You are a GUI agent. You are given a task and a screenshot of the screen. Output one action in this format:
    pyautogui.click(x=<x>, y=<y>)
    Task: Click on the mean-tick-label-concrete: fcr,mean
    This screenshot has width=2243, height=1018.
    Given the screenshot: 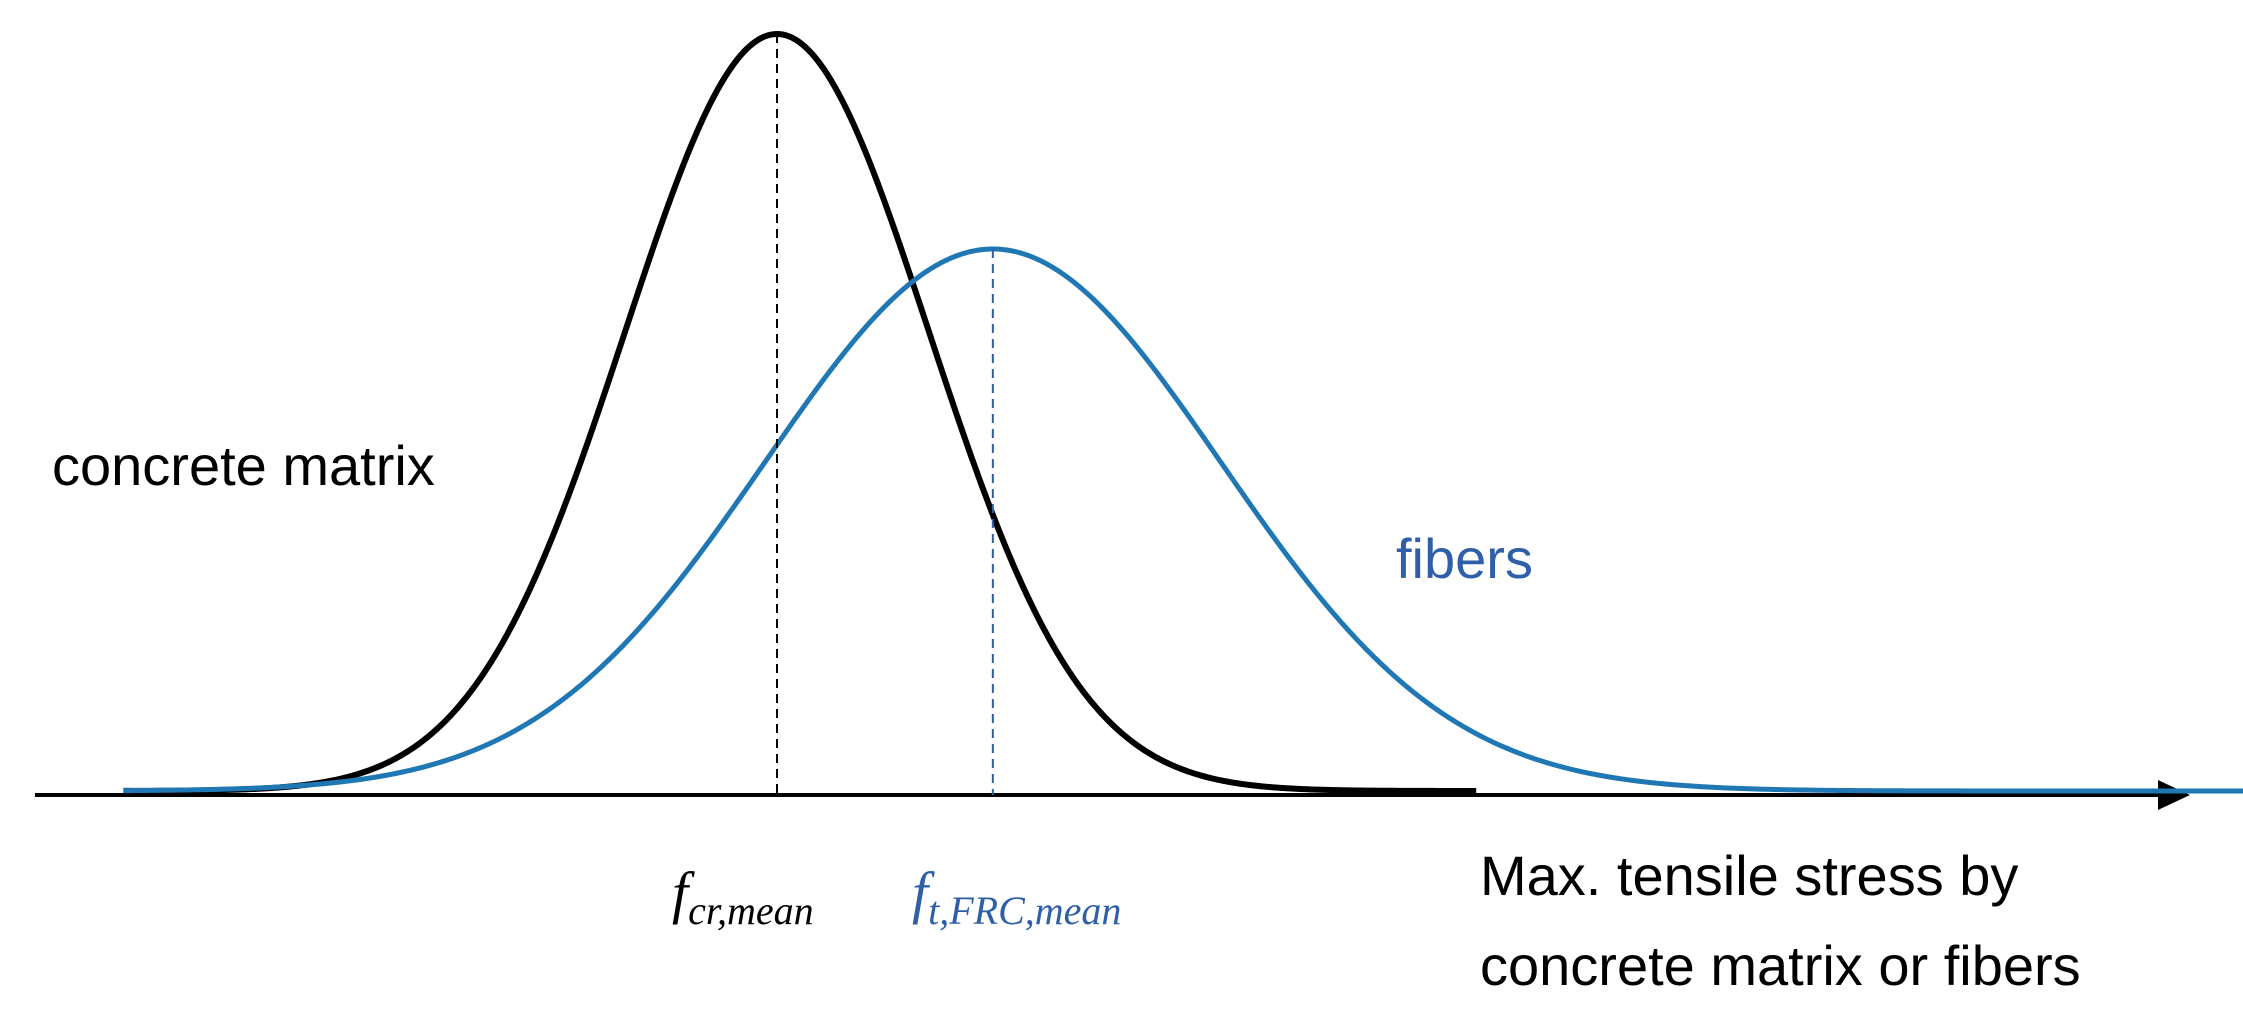 What is the action you would take?
    pyautogui.click(x=743, y=896)
    